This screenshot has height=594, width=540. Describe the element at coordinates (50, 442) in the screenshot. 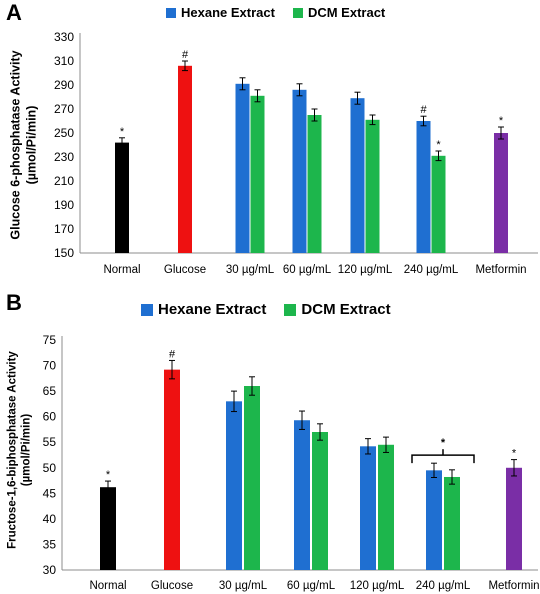

I see `y-tick-label: 55` at that location.